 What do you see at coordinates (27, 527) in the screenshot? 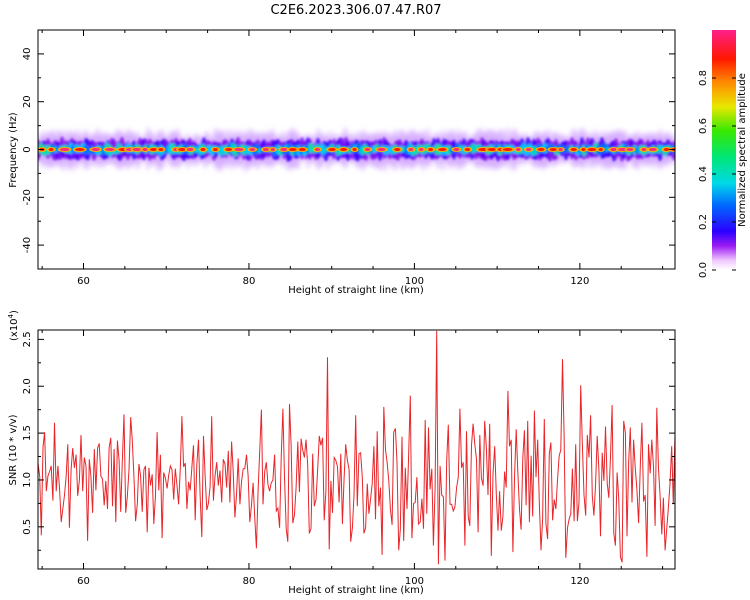
I see `snr-y-tick-label: 0.5` at bounding box center [27, 527].